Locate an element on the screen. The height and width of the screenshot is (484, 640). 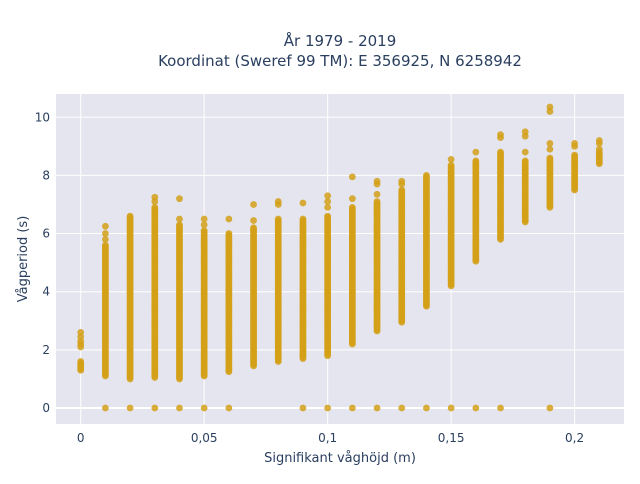
x-tick-label: 0,1 is located at coordinates (327, 438).